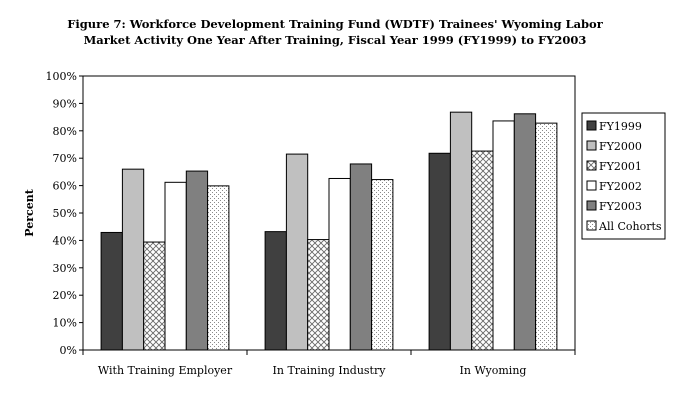 This screenshot has width=674, height=408. I want to click on y-axis-label: Percent, so click(29, 212).